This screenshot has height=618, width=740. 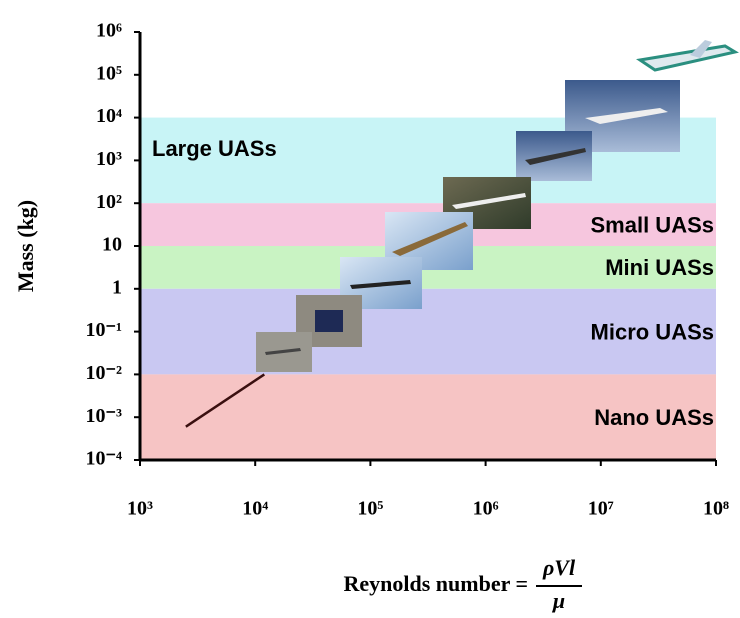 I want to click on x-axis-title-numerator: ρVl, so click(x=559, y=567).